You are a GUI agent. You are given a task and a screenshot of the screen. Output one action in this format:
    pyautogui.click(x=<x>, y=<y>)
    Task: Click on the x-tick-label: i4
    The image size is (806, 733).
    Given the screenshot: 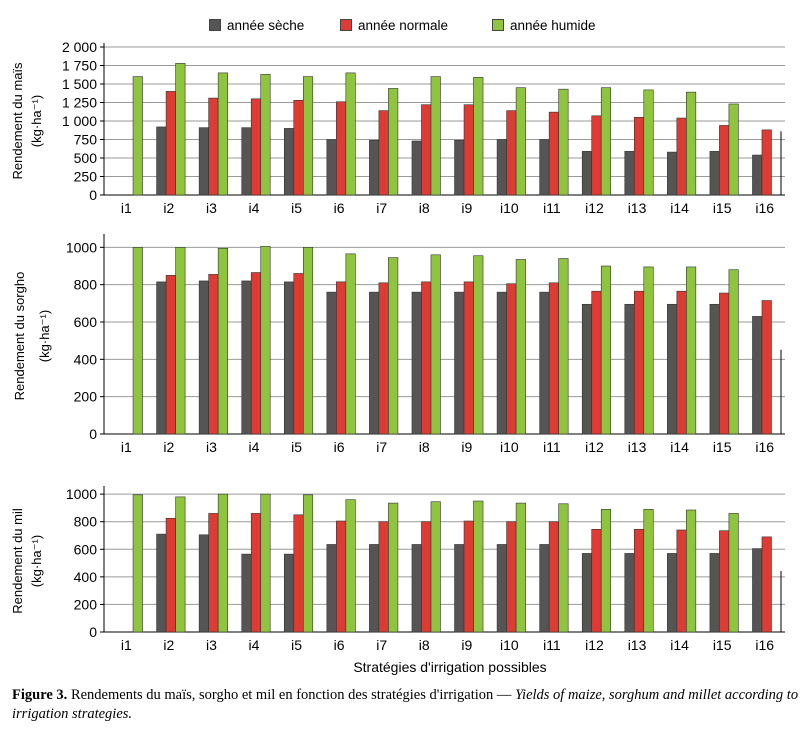 What is the action you would take?
    pyautogui.click(x=254, y=645)
    